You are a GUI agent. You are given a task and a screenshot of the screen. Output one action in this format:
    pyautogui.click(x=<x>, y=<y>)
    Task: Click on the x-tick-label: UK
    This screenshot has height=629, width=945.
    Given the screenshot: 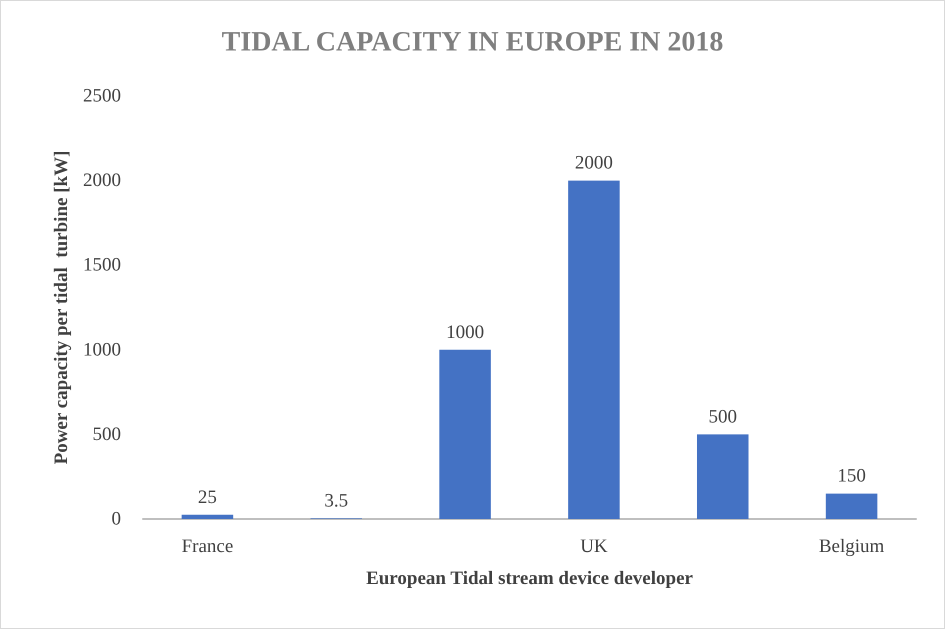 What is the action you would take?
    pyautogui.click(x=594, y=546)
    